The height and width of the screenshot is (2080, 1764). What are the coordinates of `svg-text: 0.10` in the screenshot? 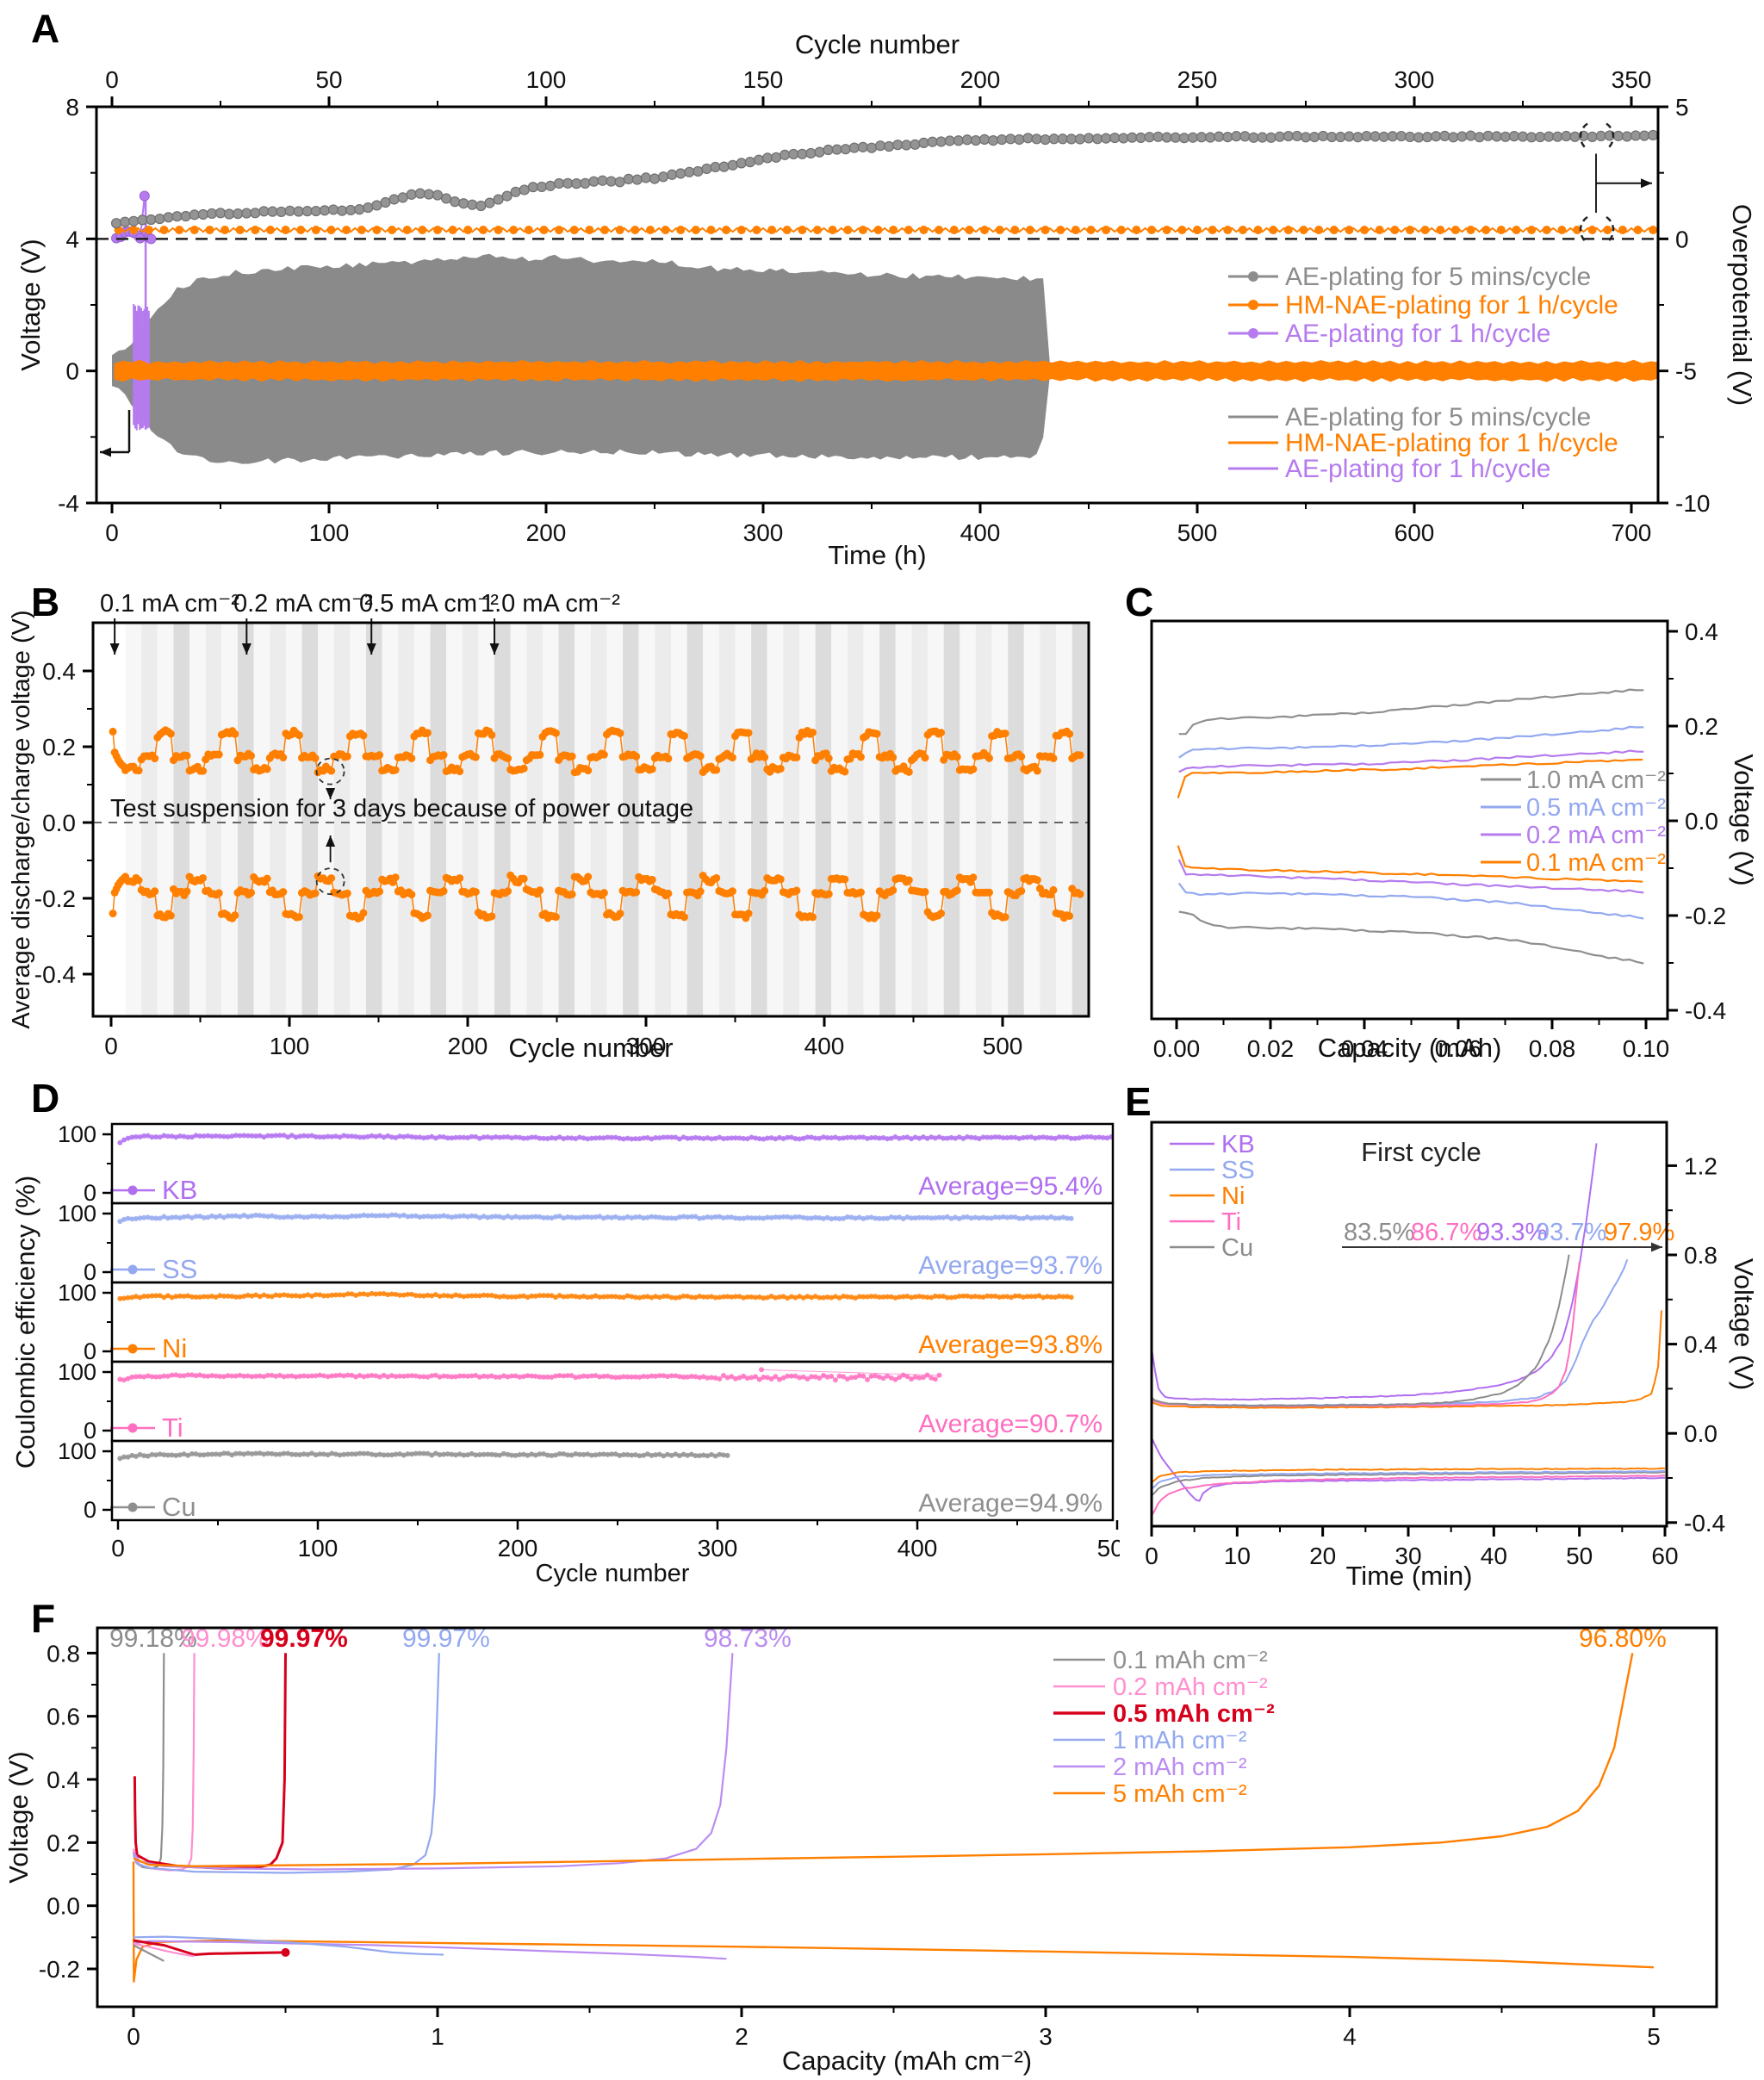 It's located at (1646, 1049).